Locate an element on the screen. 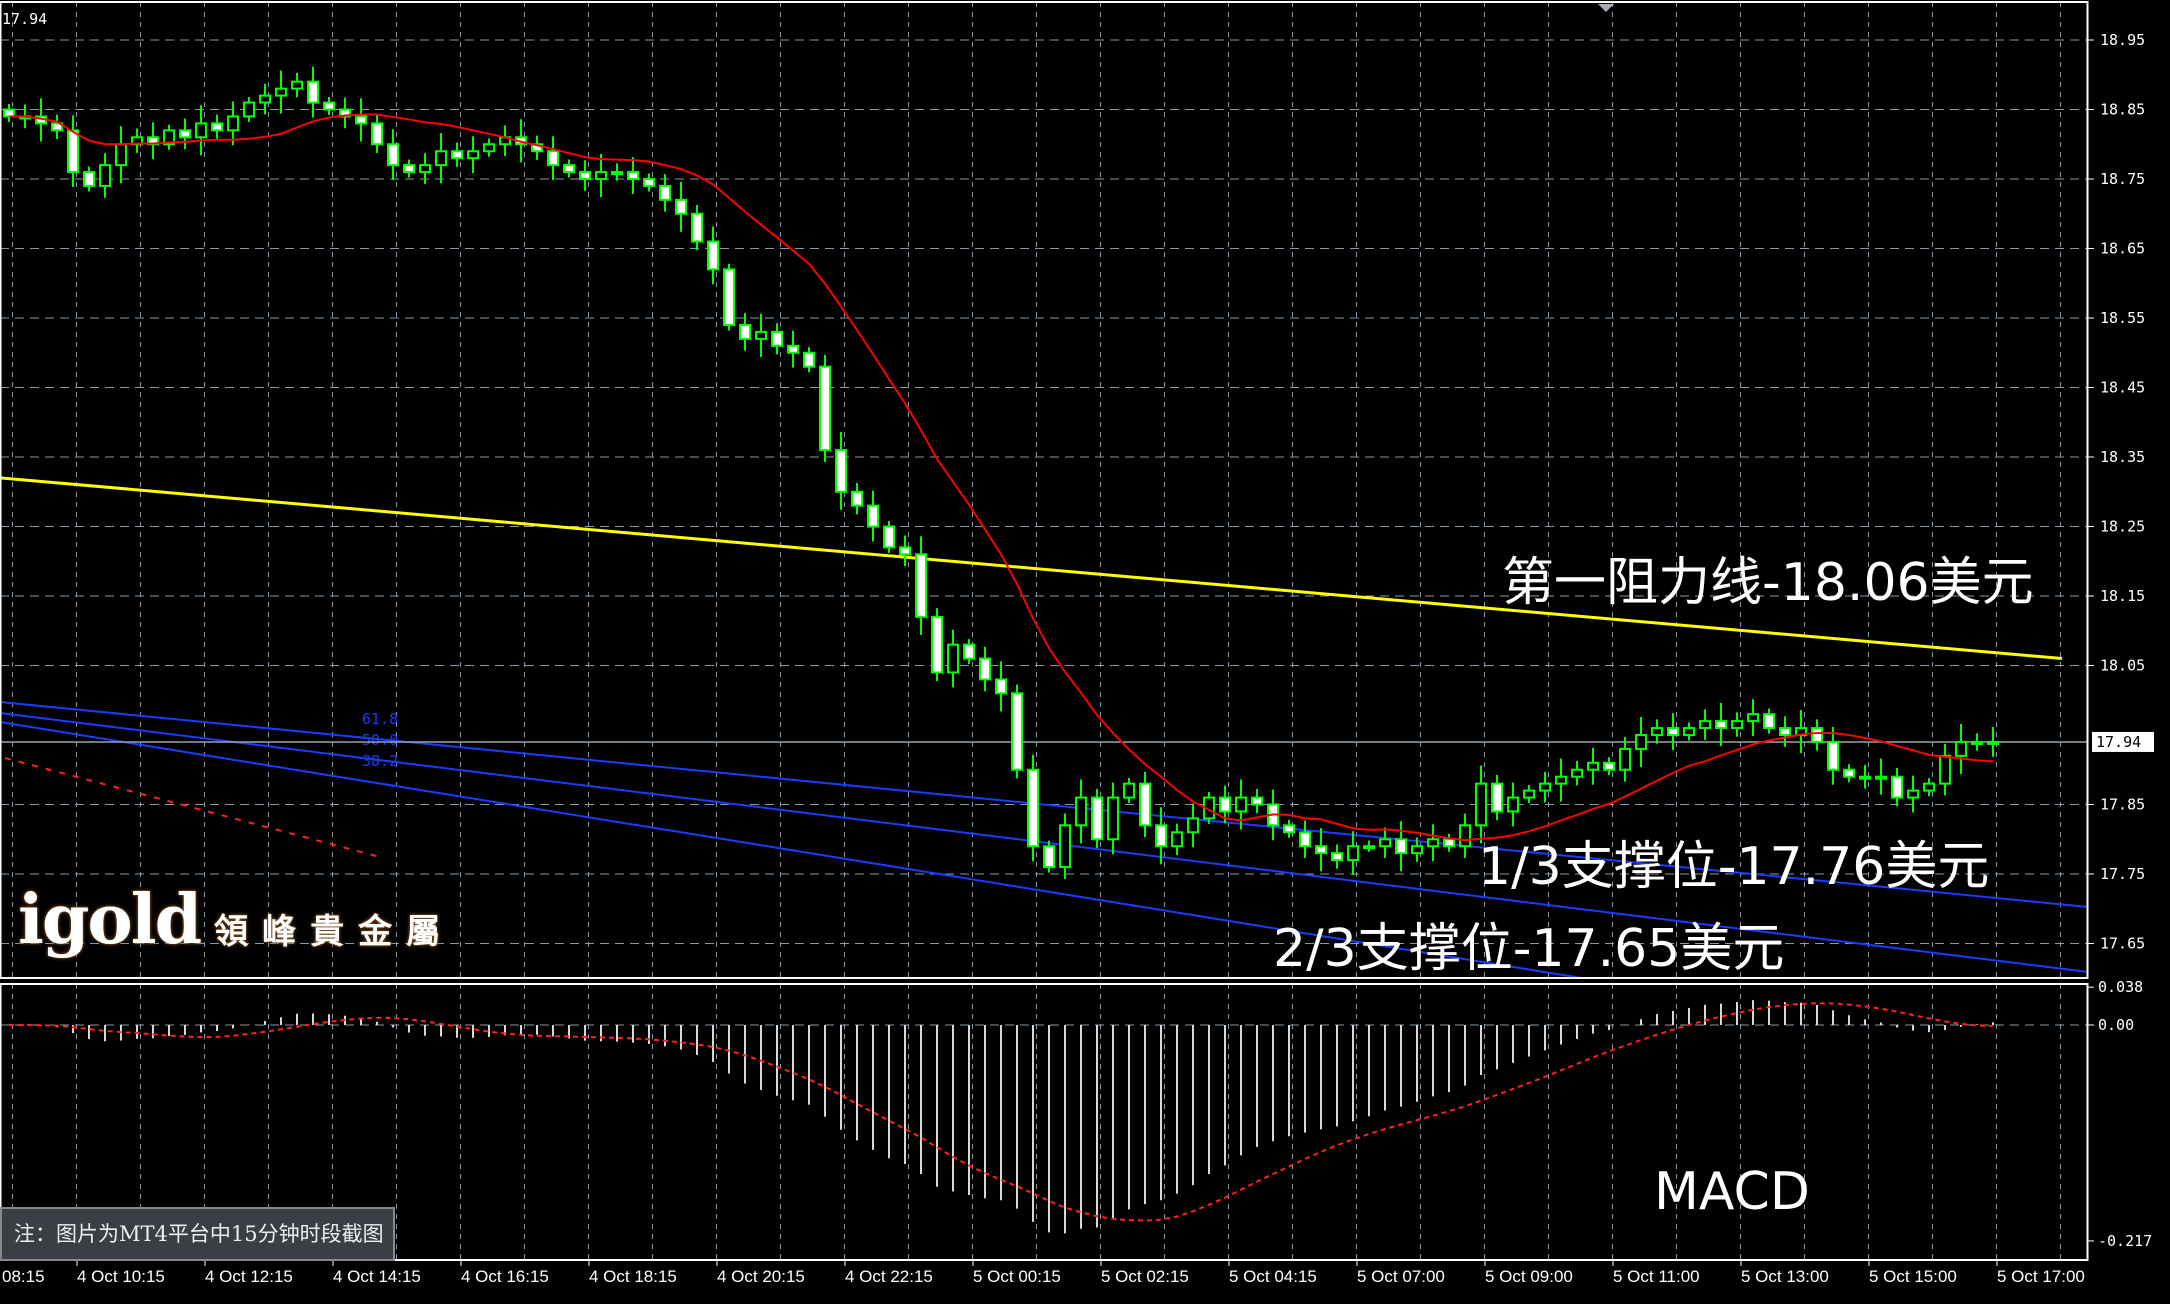 The width and height of the screenshot is (2170, 1304). shift-marker-icon is located at coordinates (1606, 8).